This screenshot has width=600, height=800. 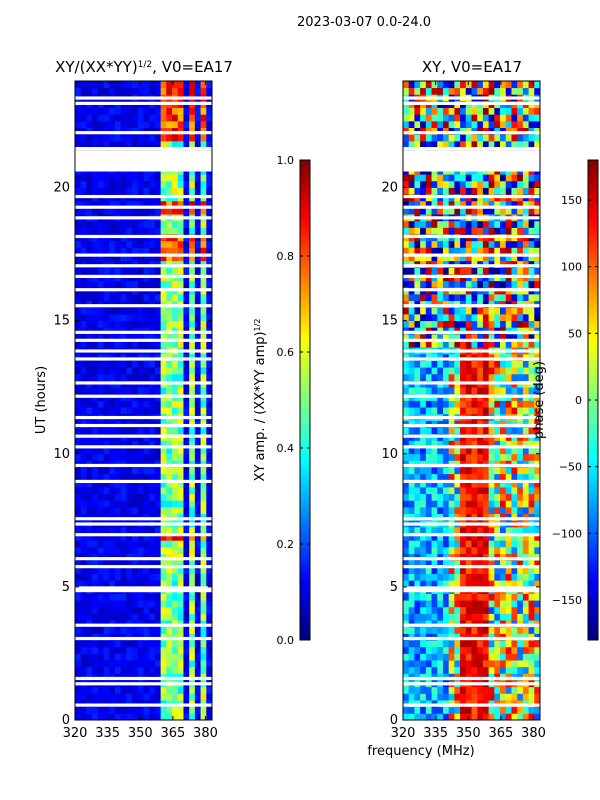 What do you see at coordinates (61, 454) in the screenshot?
I see `y-tick-label: 10` at bounding box center [61, 454].